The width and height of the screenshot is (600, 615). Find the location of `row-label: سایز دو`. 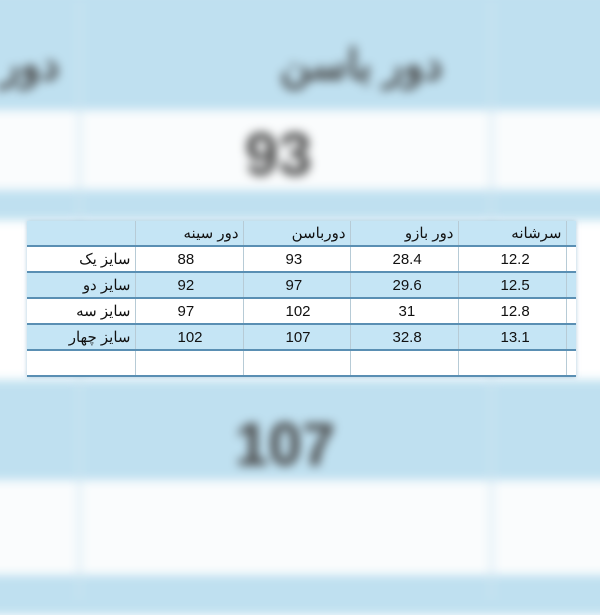

row-label: سایز دو is located at coordinates (81, 285).